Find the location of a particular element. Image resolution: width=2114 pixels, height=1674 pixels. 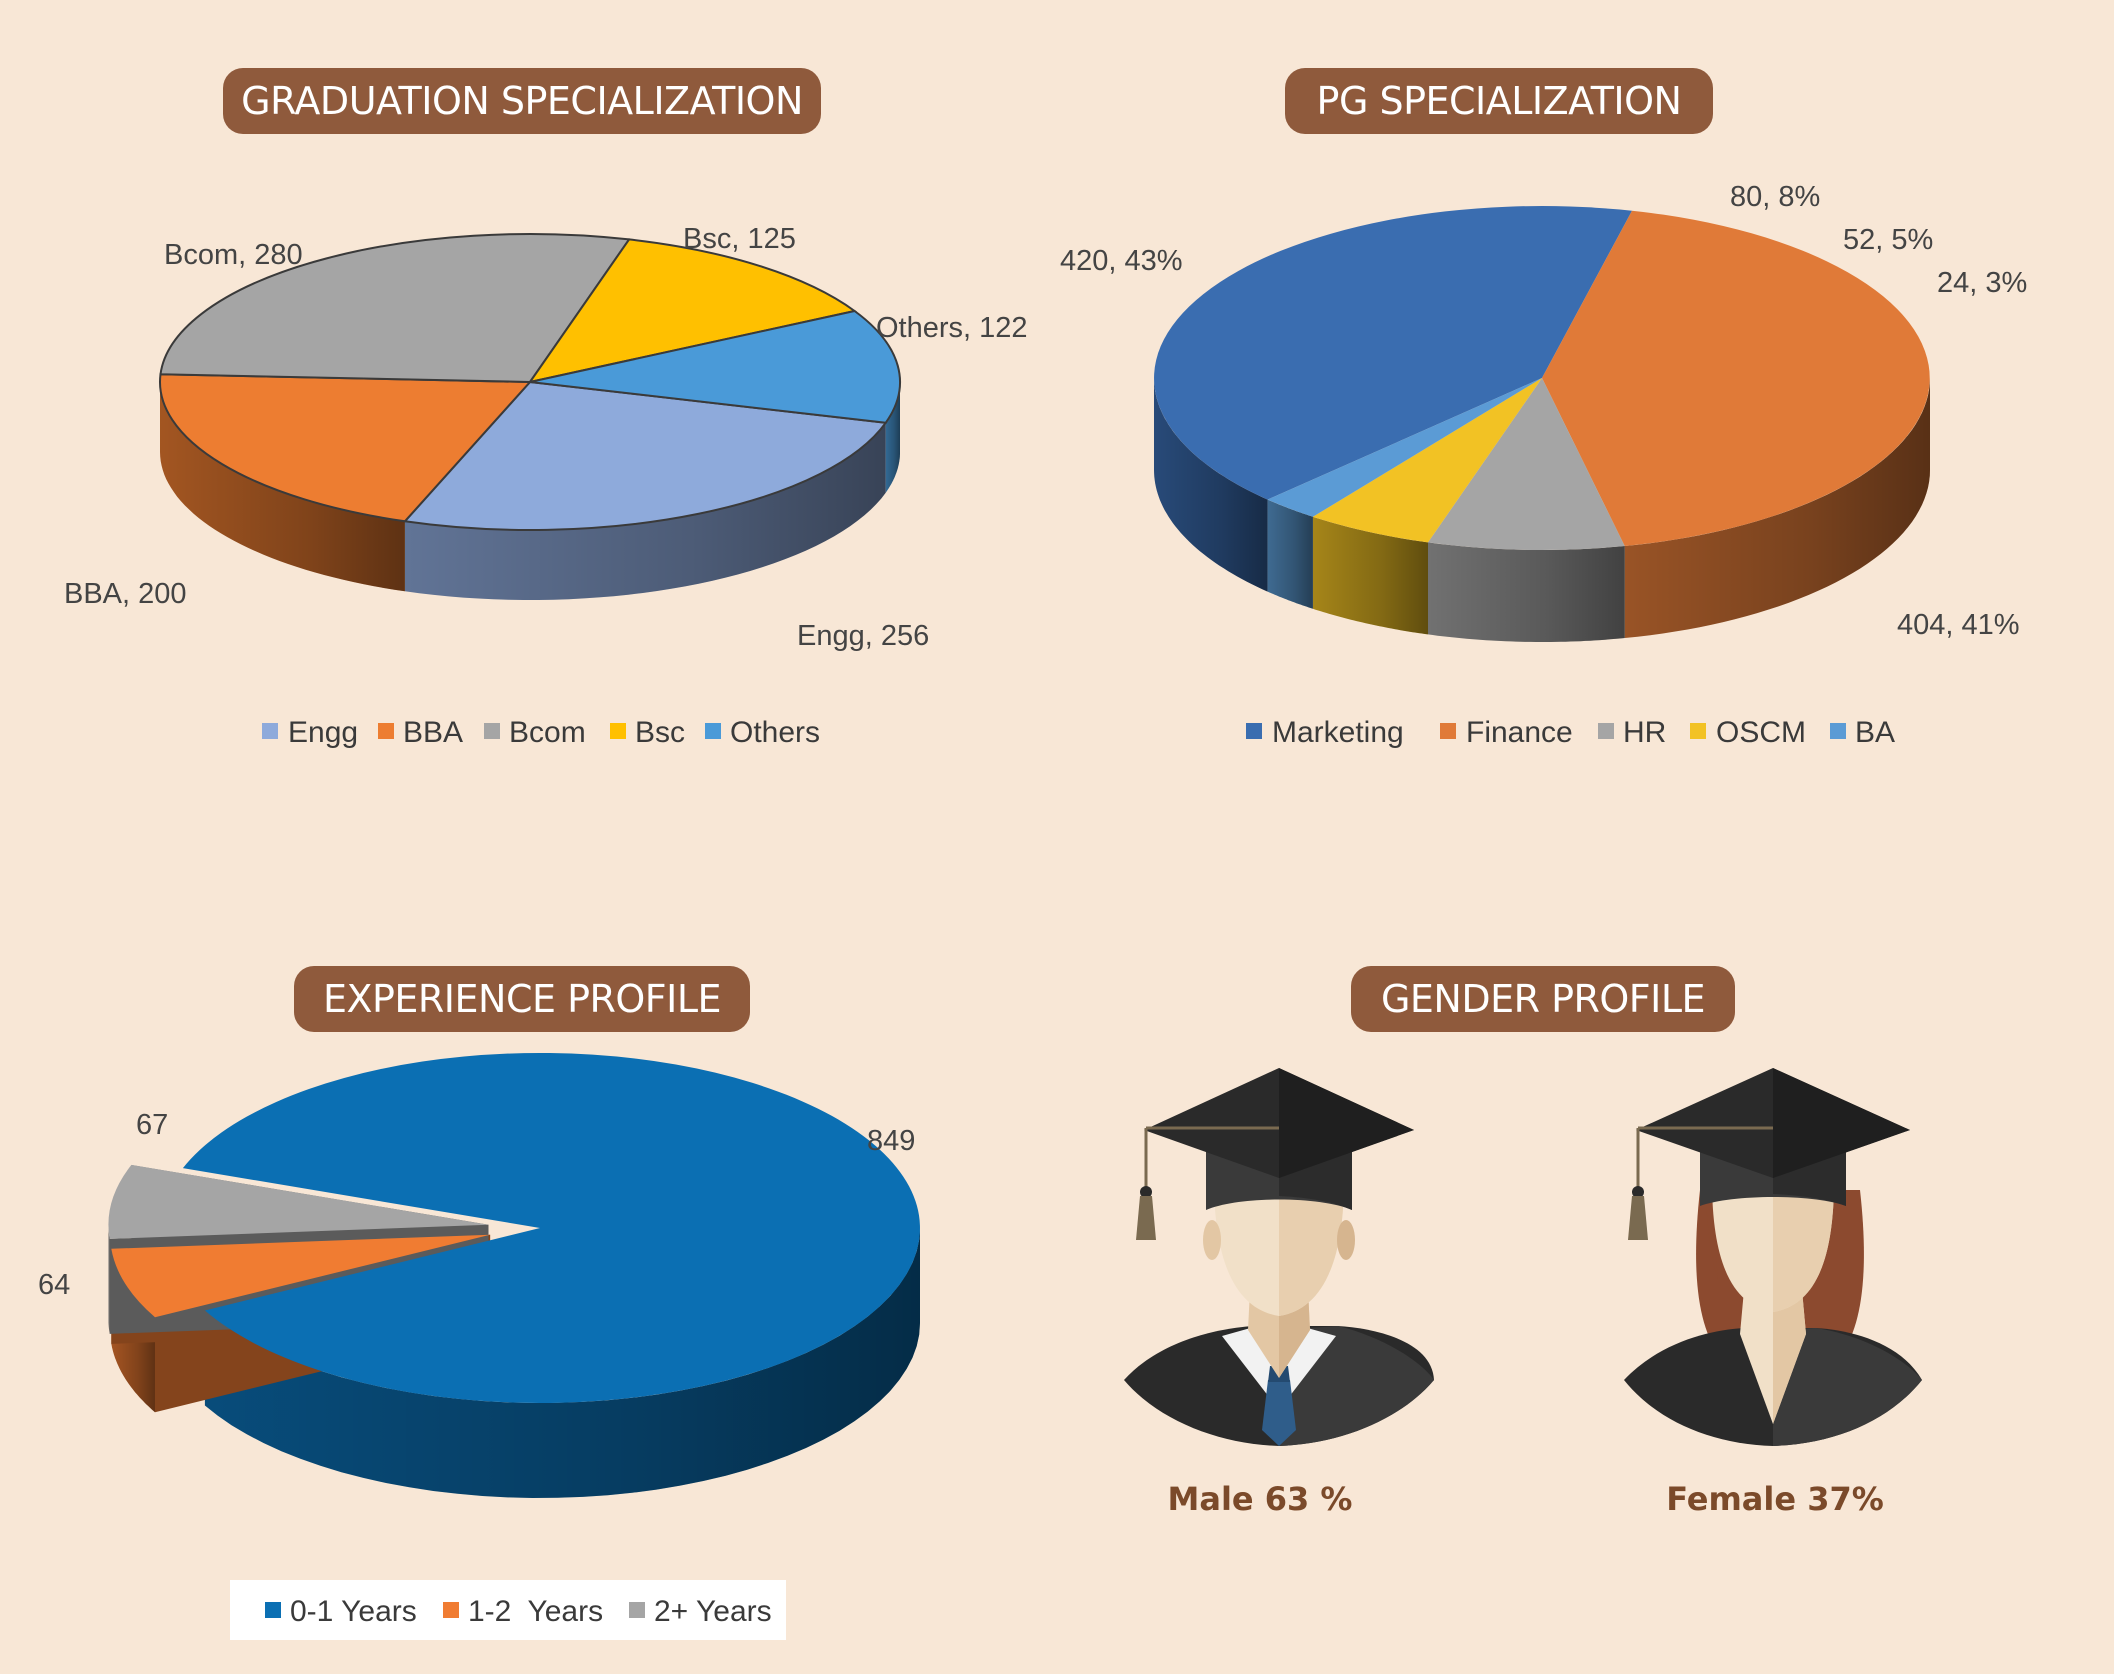

grad-legend-swatch-others is located at coordinates (713, 731).